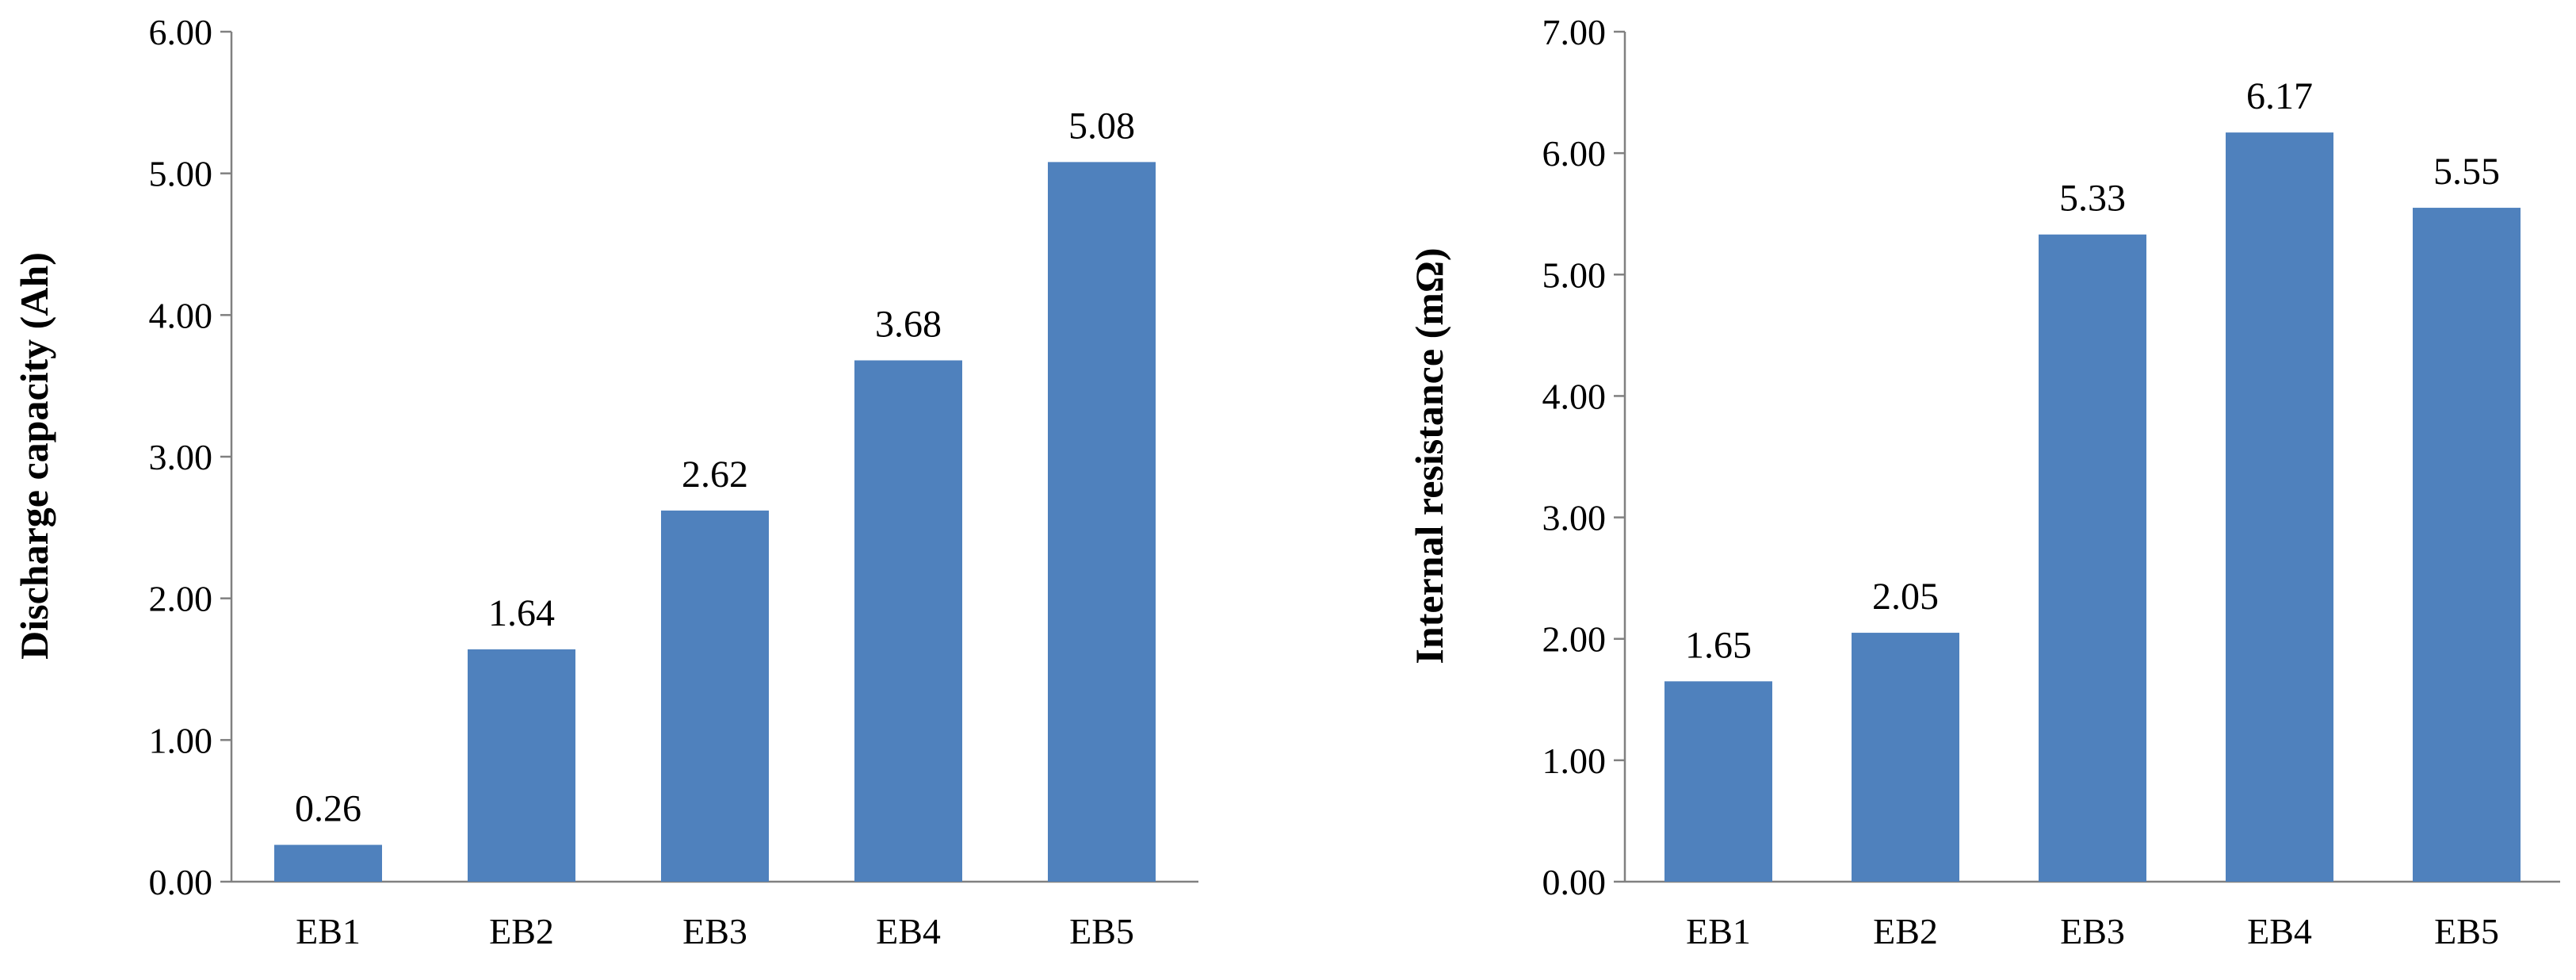 This screenshot has width=2576, height=980. What do you see at coordinates (1429, 456) in the screenshot?
I see `y-axis-title: Internal resistance (mΩ)` at bounding box center [1429, 456].